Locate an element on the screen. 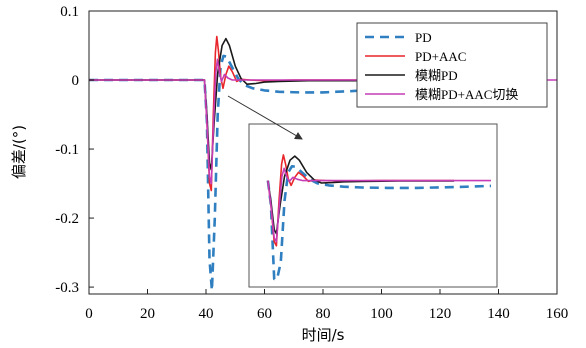 This screenshot has height=348, width=586. x-tick-label: 100 is located at coordinates (381, 314).